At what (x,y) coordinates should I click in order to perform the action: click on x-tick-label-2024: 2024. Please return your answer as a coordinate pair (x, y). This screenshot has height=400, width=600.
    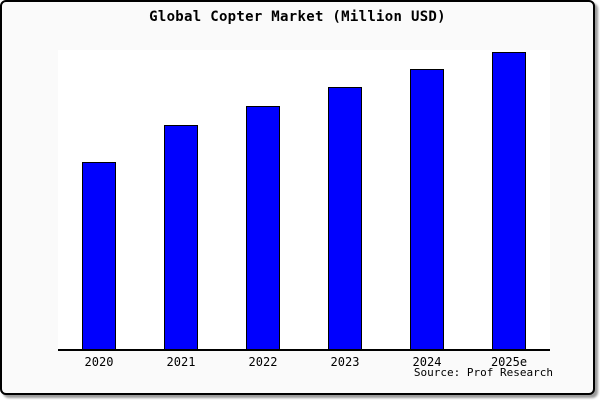
    Looking at the image, I should click on (427, 362).